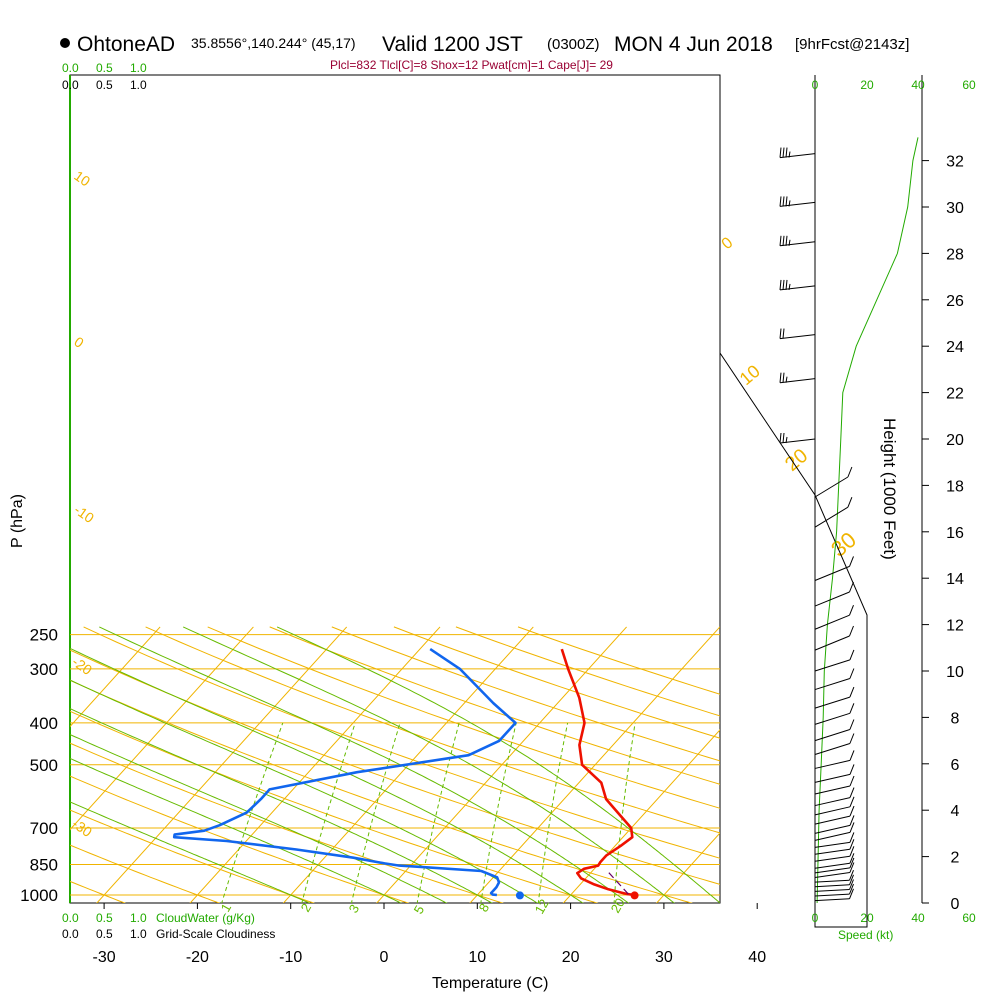 This screenshot has height=1000, width=1000. Describe the element at coordinates (865, 935) in the screenshot. I see `wind-speed-label: Speed (kt)` at that location.